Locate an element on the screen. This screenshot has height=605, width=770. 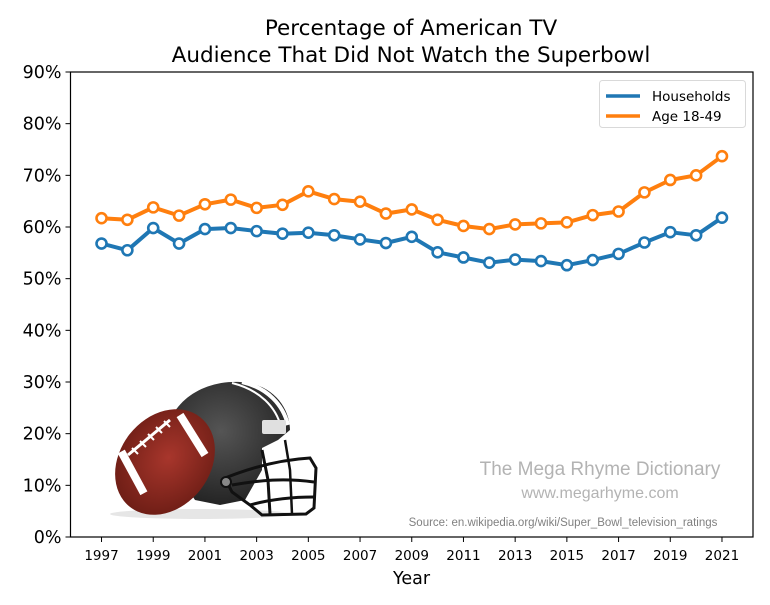
chart-title-line-1: Percentage of American TV is located at coordinates (411, 28).